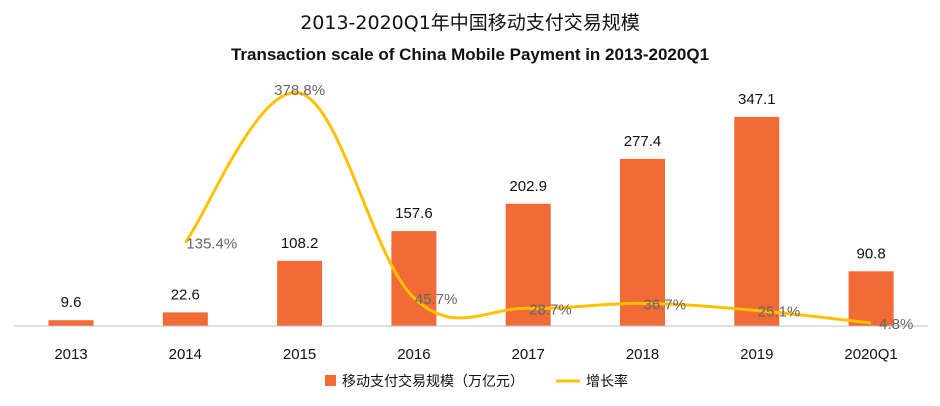  Describe the element at coordinates (470, 23) in the screenshot. I see `chart-title-cn: 2013-2020Q1年中国移动支付交易规模` at that location.